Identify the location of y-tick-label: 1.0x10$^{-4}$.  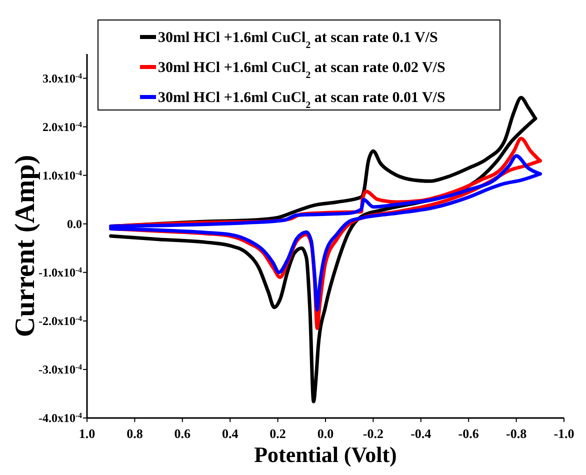
(62, 175).